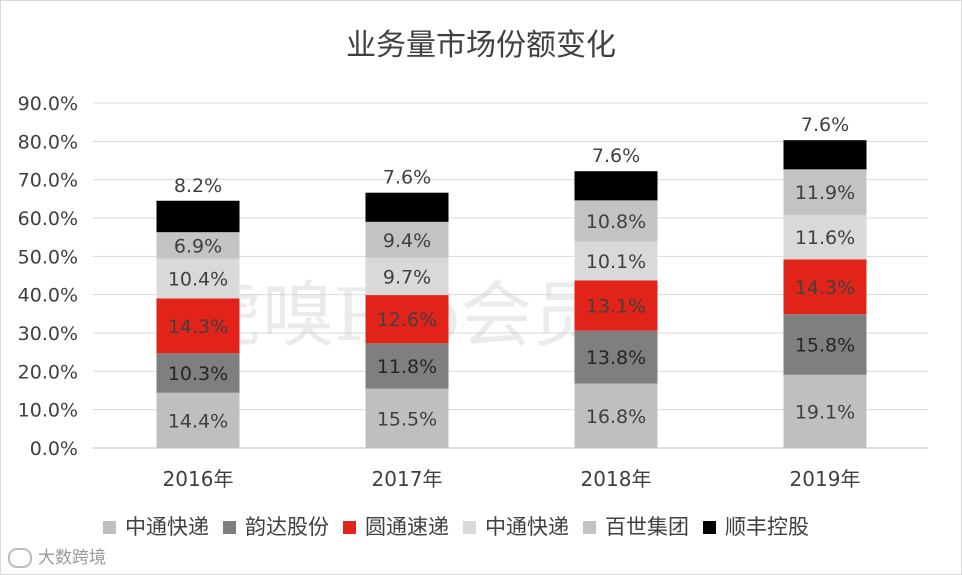 The image size is (962, 575). I want to click on y-tick-label: 90.0%, so click(48, 104).